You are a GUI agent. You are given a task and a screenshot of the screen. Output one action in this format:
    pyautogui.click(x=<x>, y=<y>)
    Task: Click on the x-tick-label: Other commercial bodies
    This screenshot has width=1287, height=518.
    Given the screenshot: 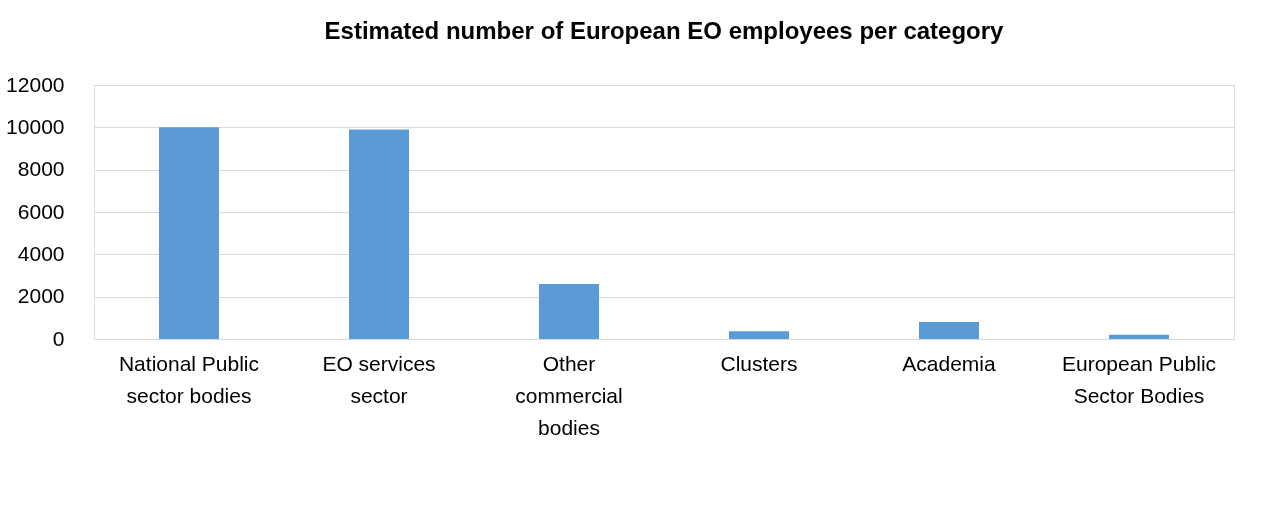 What is the action you would take?
    pyautogui.click(x=569, y=395)
    